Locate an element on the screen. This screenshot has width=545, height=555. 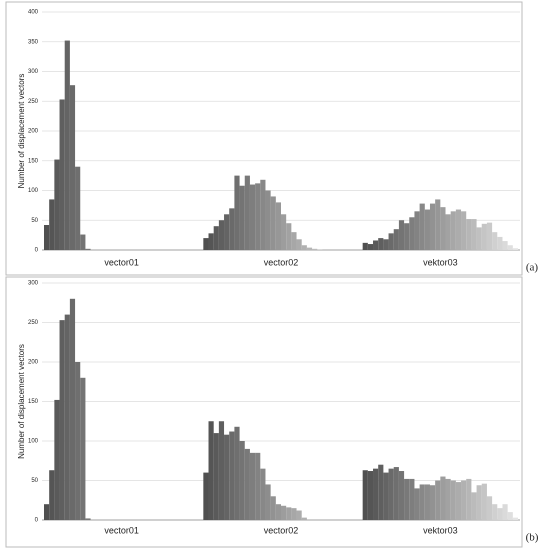
x-tick-label: vector01 is located at coordinates (121, 262).